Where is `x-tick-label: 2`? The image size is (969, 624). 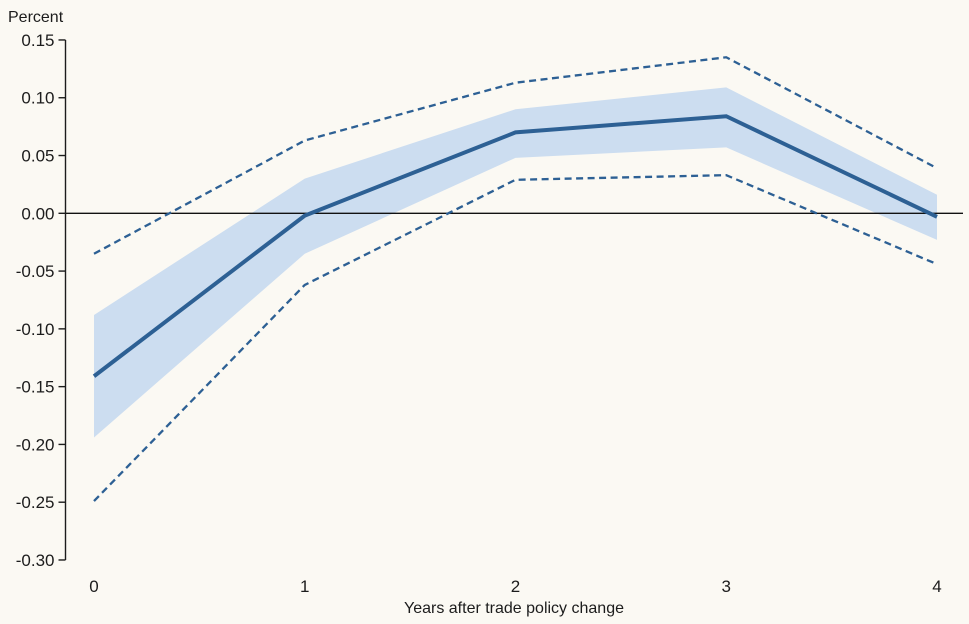
x-tick-label: 2 is located at coordinates (515, 586).